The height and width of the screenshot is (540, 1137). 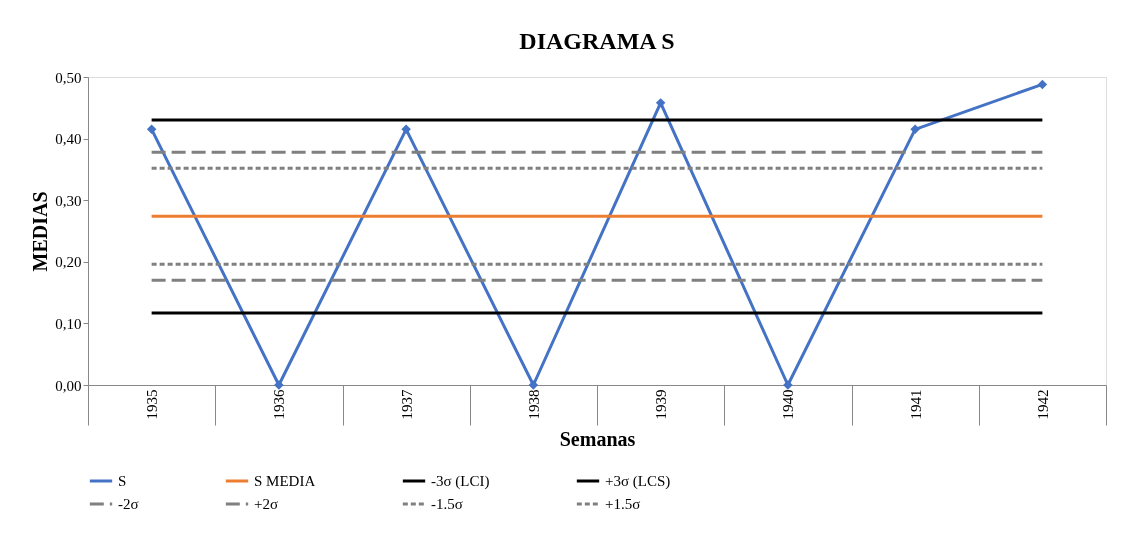 I want to click on legend-label: +1.5σ, so click(x=623, y=504).